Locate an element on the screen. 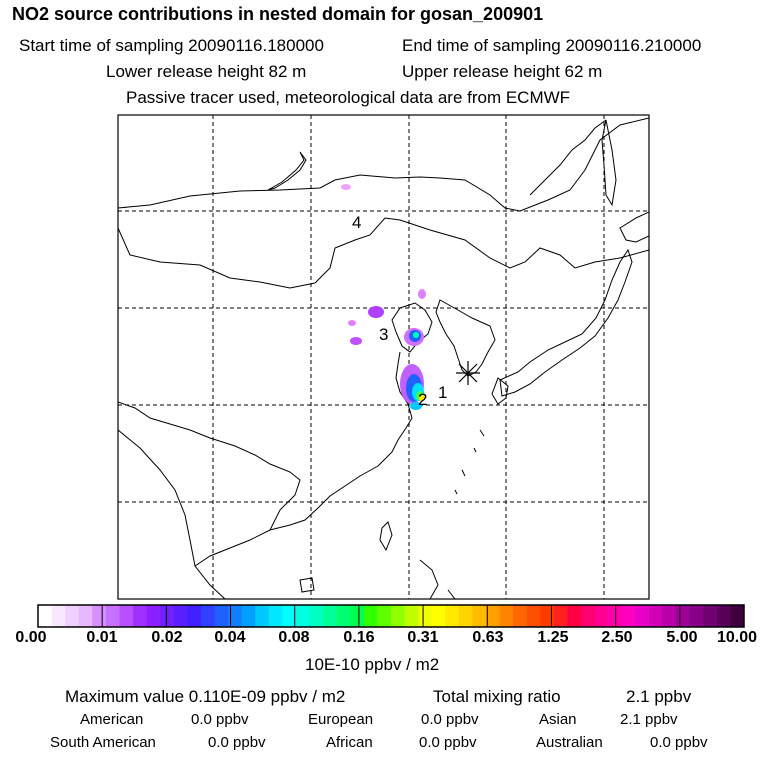 This screenshot has height=768, width=768. indochina-coast is located at coordinates (172, 514).